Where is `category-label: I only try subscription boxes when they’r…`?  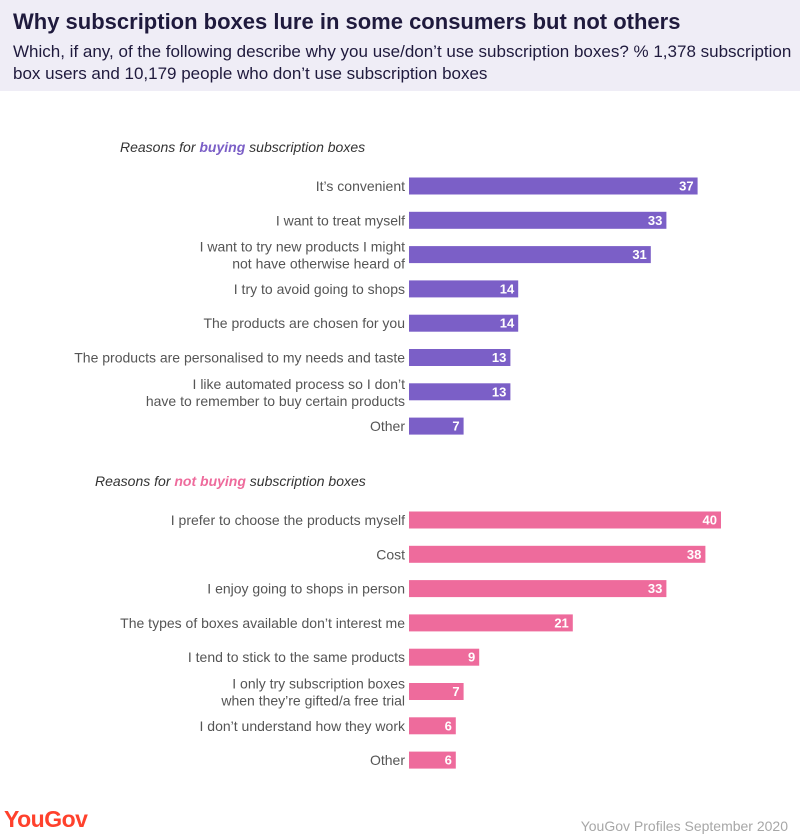 category-label: I only try subscription boxes when they’r… is located at coordinates (312, 692).